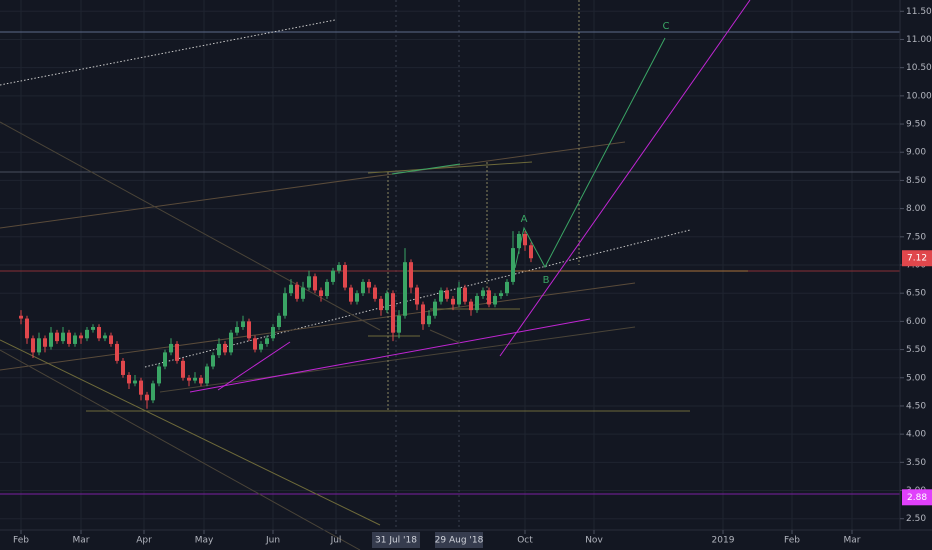 The height and width of the screenshot is (550, 932). What do you see at coordinates (916, 350) in the screenshot?
I see `y-tick-label: 5.50` at bounding box center [916, 350].